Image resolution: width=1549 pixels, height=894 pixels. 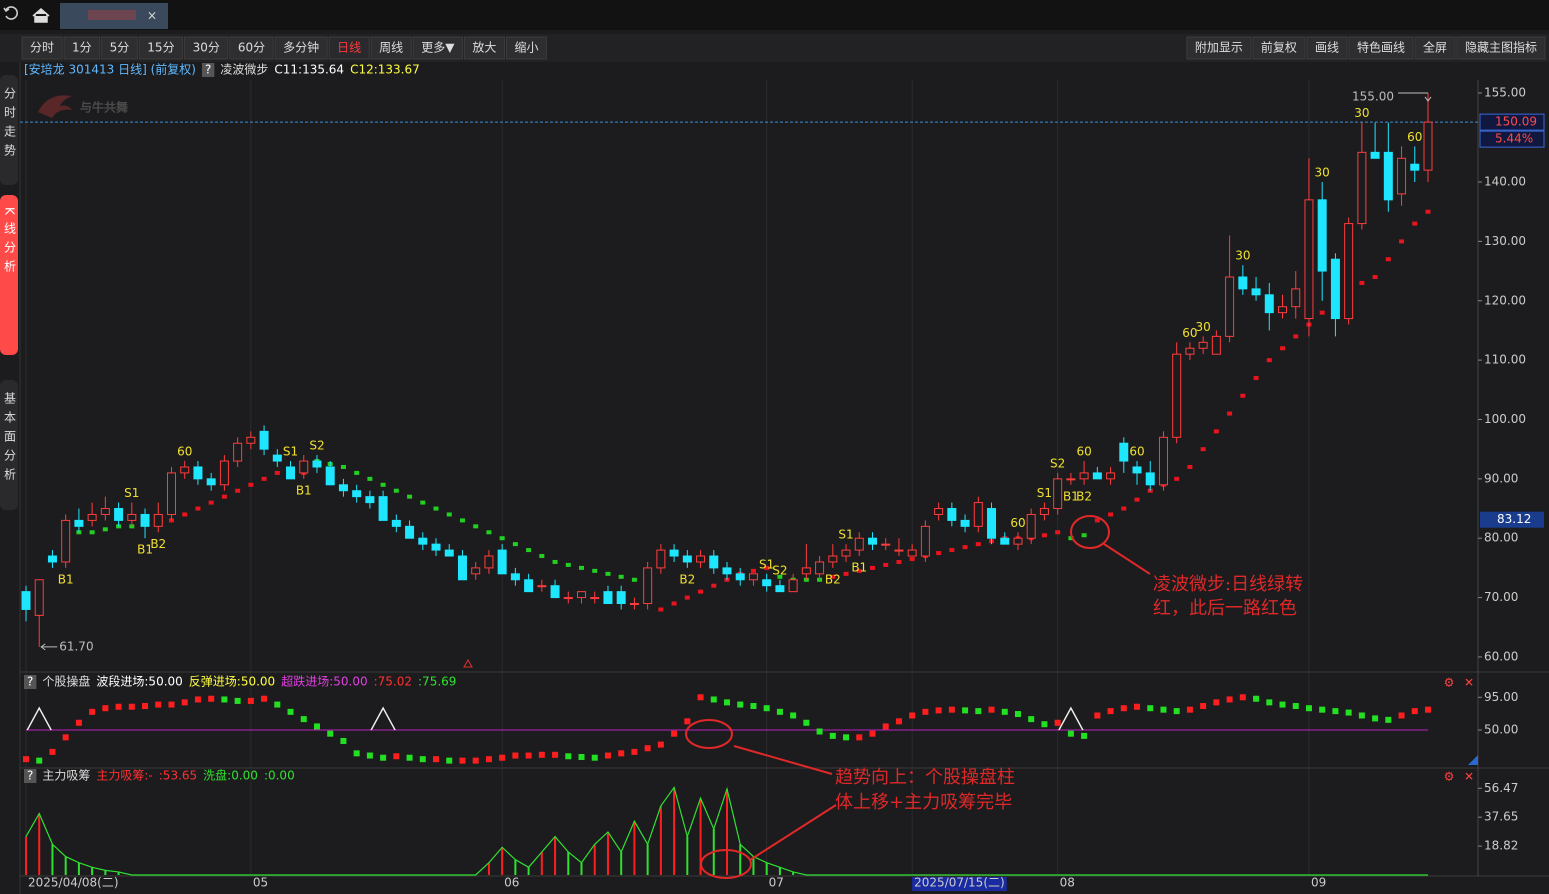 I want to click on toolbar-label: 分时, so click(x=42, y=48).